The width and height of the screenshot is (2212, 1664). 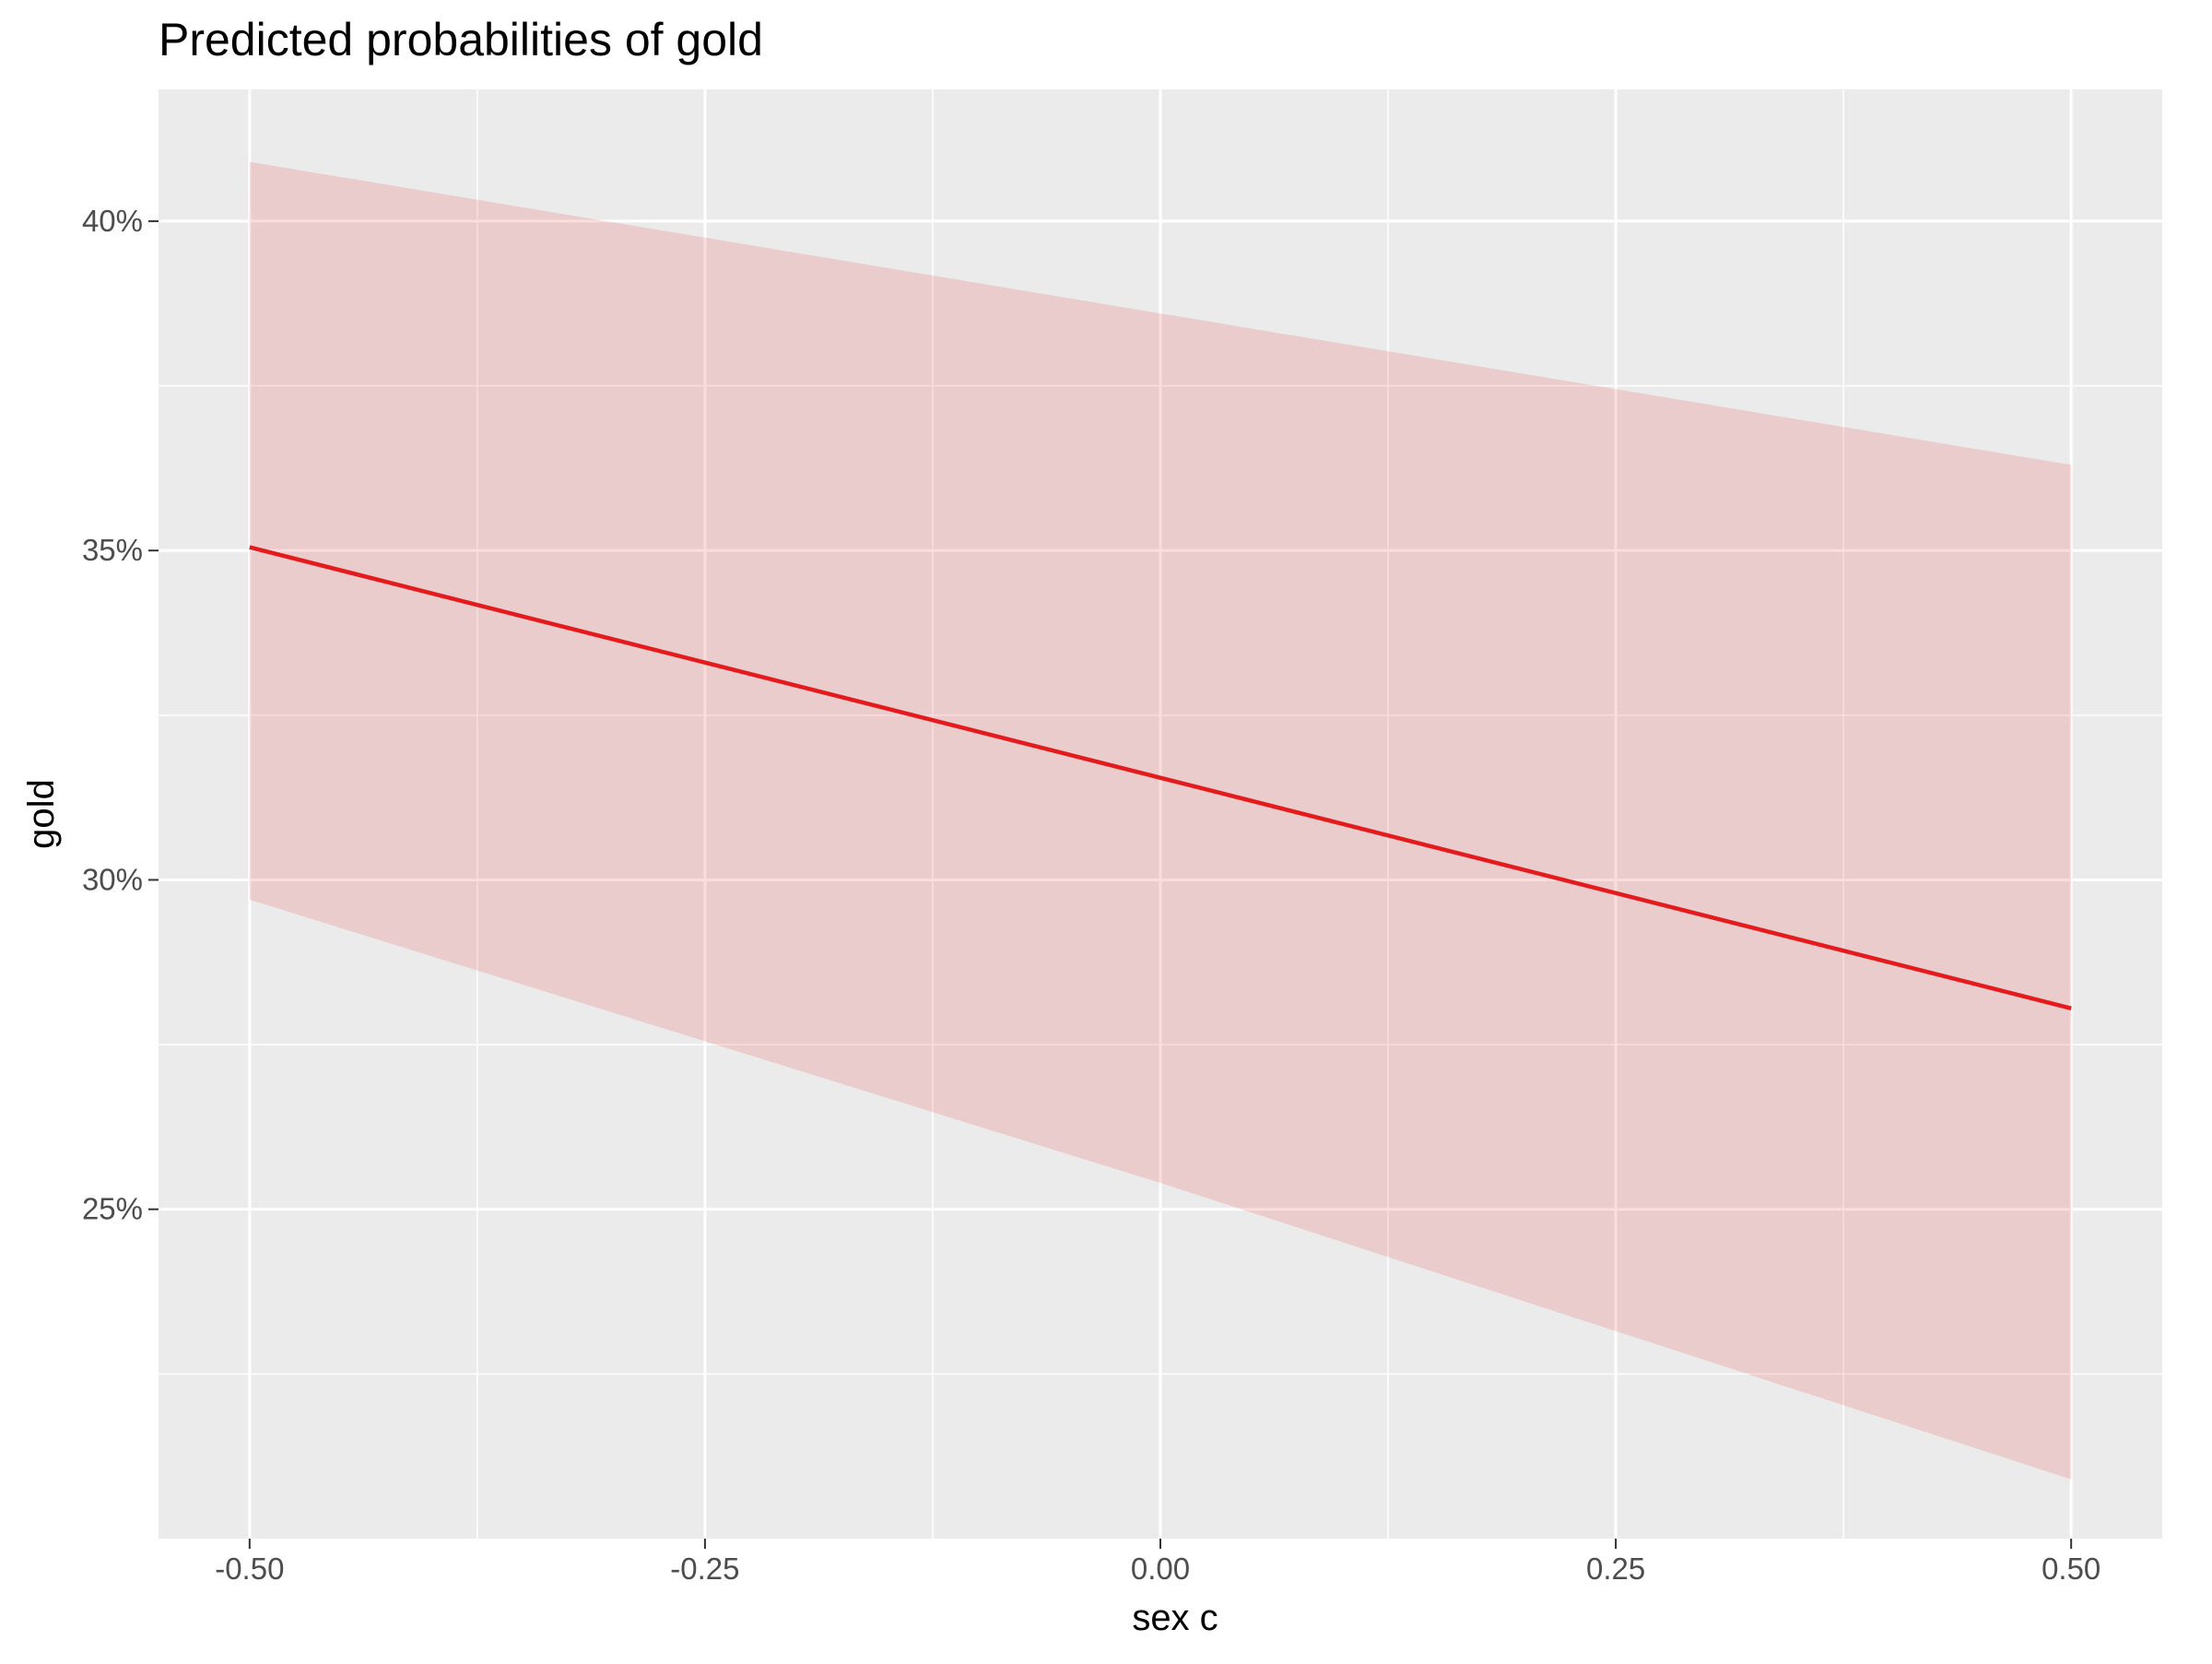 I want to click on y-tick-label: 25%, so click(x=112, y=1209).